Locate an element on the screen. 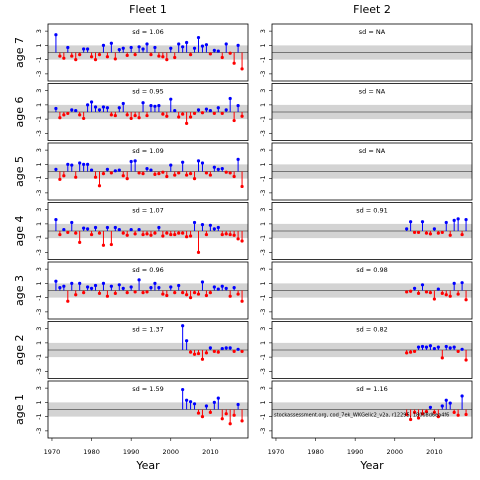  sd-label: sd = 1.09 is located at coordinates (148, 151).